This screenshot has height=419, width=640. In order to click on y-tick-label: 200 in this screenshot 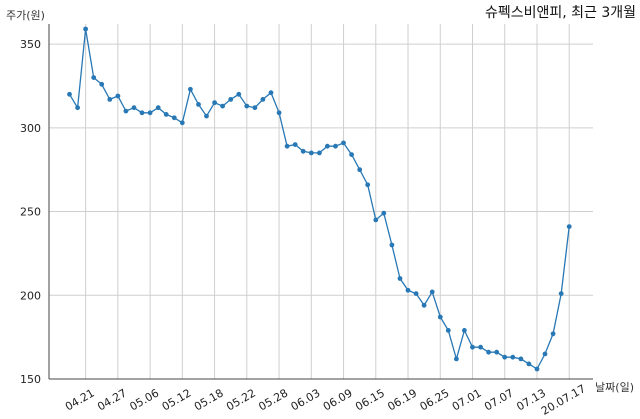, I will do `click(30, 295)`.